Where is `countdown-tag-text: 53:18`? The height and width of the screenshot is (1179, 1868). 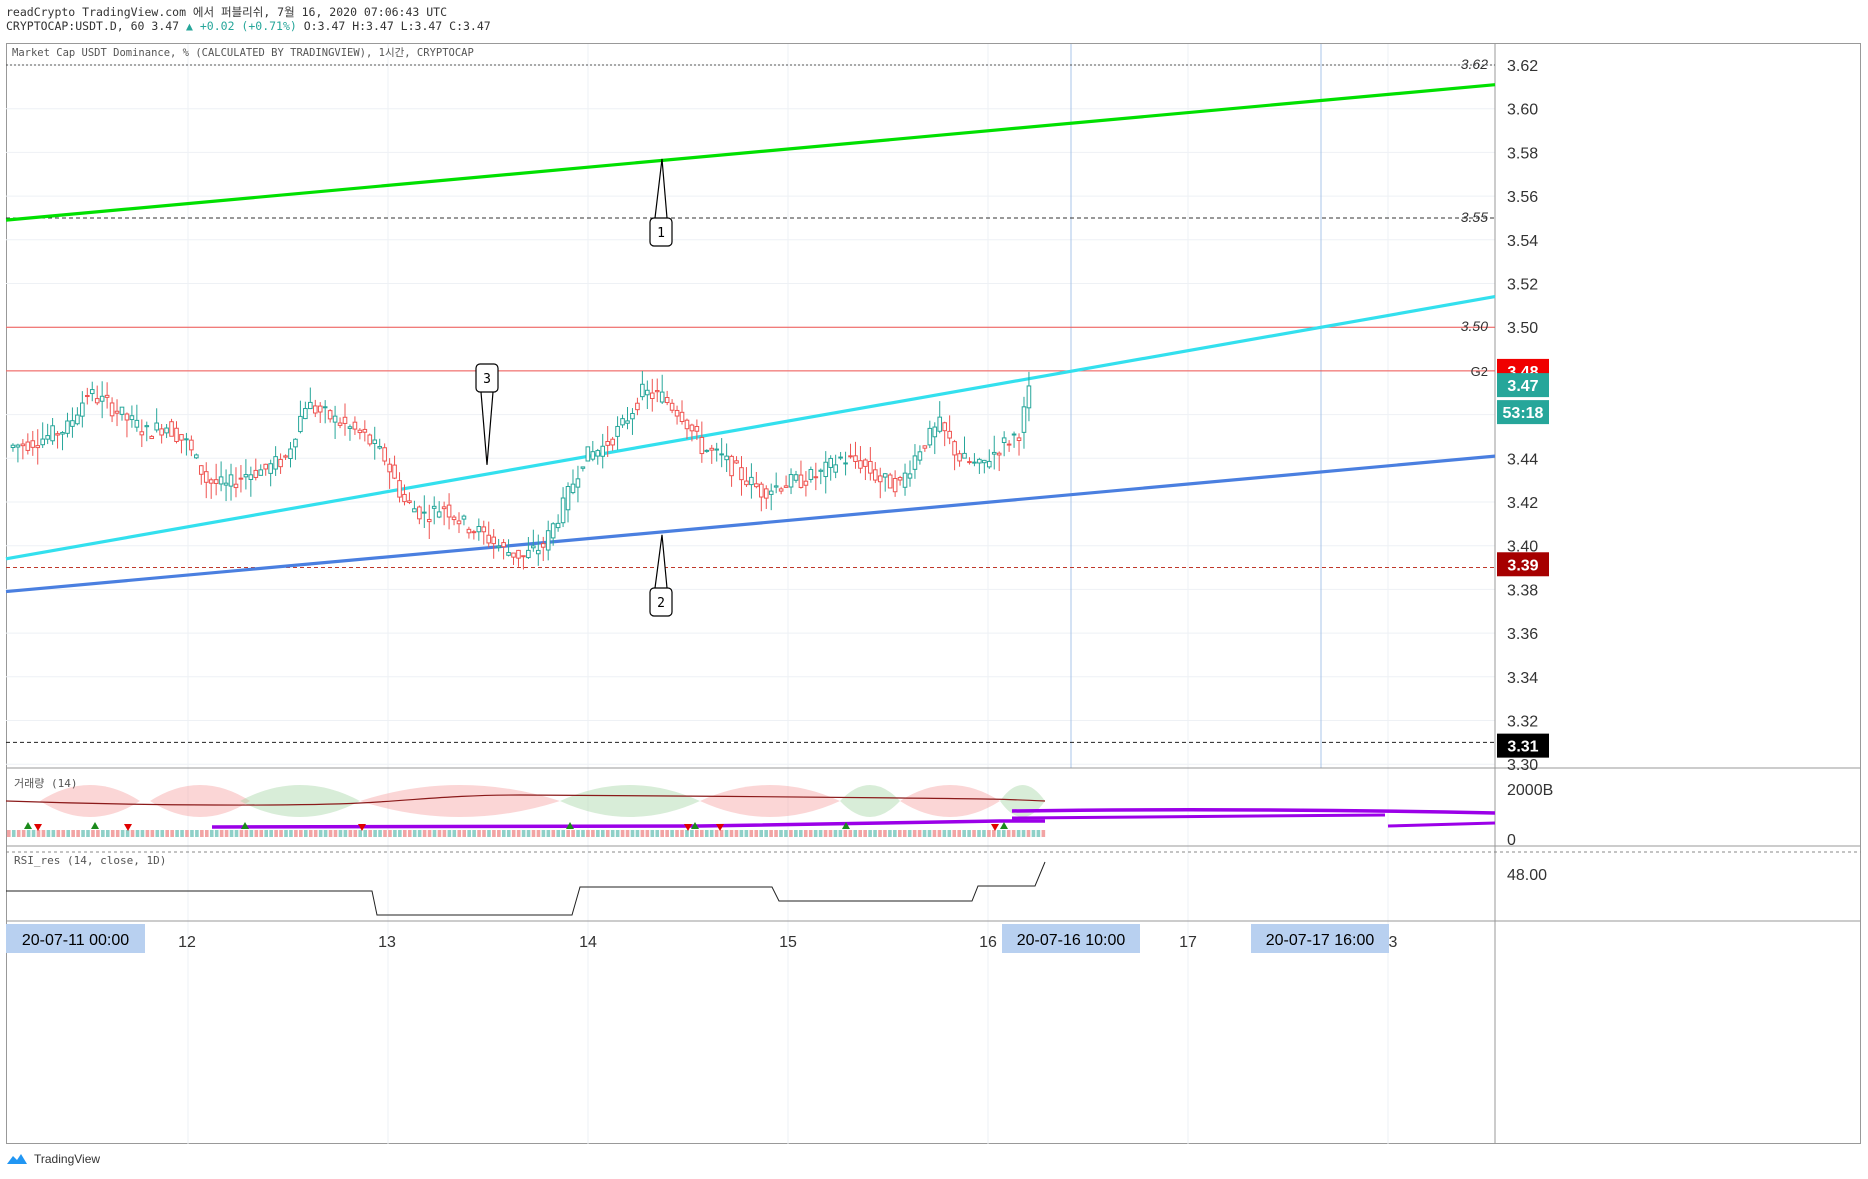 countdown-tag-text: 53:18 is located at coordinates (1523, 413).